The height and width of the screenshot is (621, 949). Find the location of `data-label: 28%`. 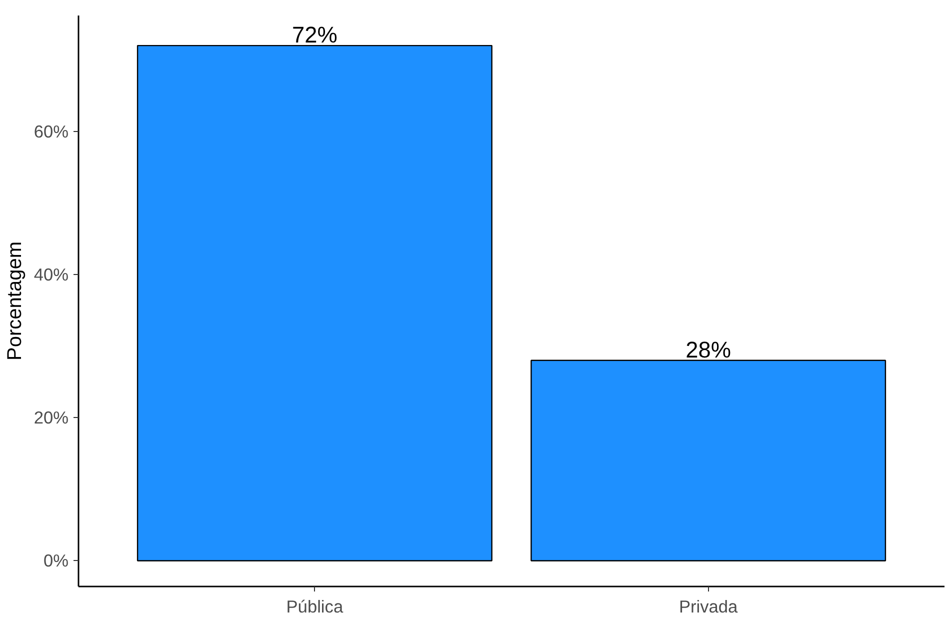

data-label: 28% is located at coordinates (709, 349).